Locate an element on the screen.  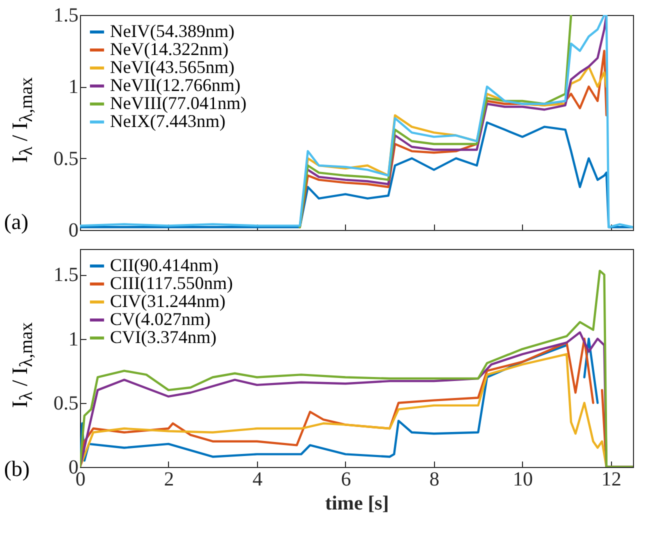
text: (a) is located at coordinates (16, 222).